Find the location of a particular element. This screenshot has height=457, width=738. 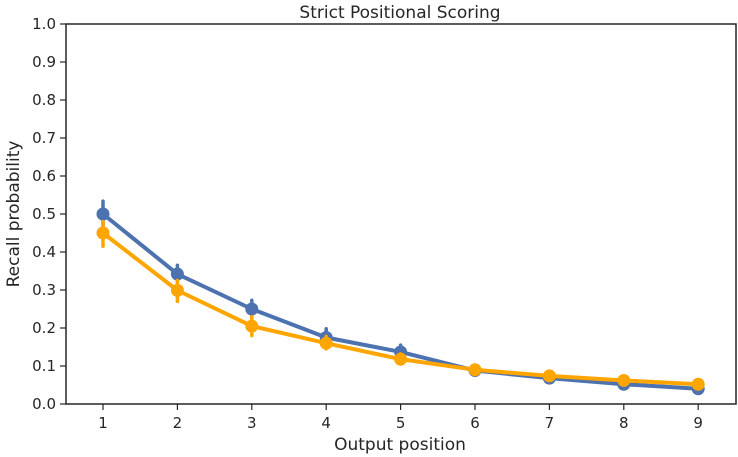

y-tick-label: 0.9 is located at coordinates (44, 62).